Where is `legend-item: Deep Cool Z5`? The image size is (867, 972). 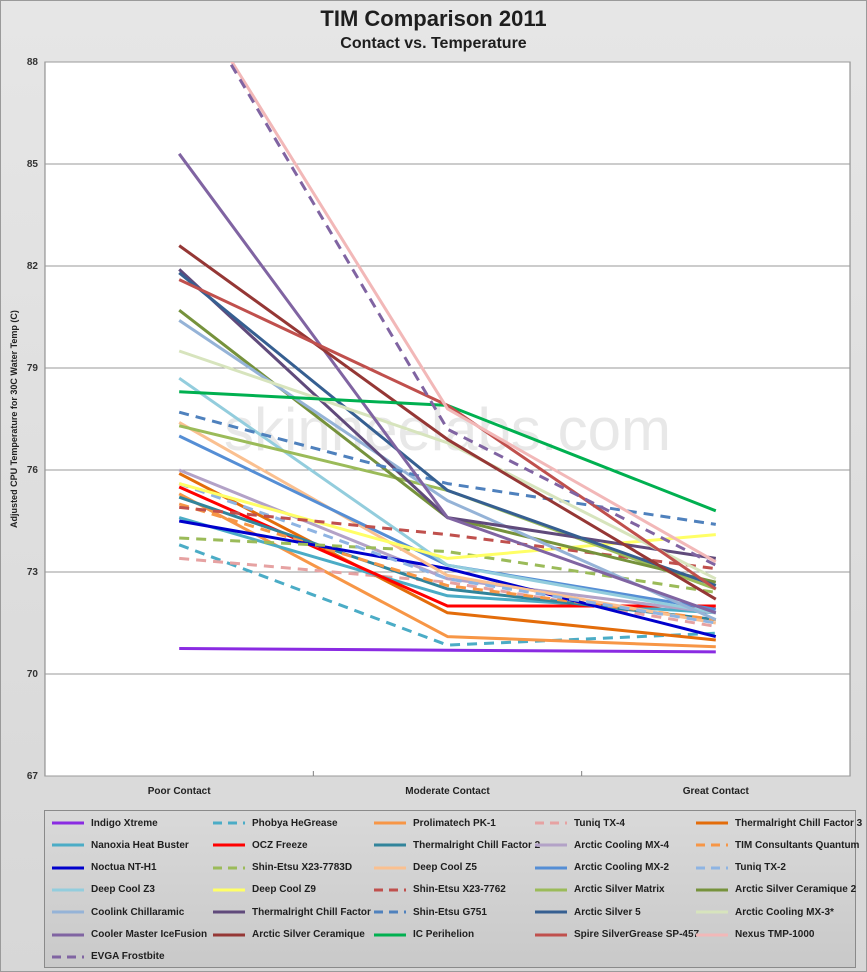
legend-item: Deep Cool Z5 is located at coordinates (425, 868).